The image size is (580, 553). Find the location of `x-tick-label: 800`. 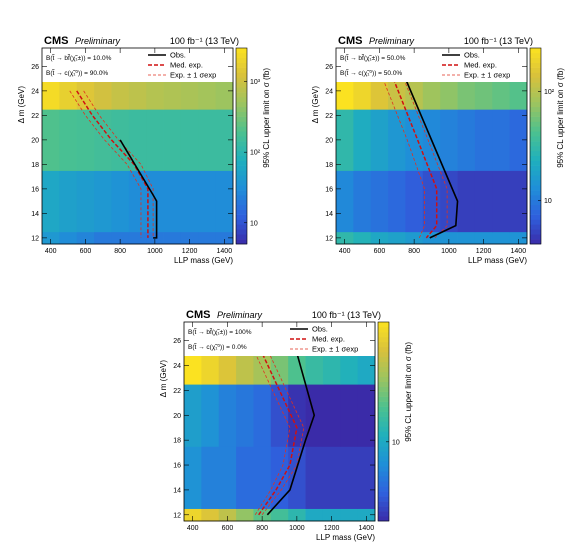

x-tick-label: 800 is located at coordinates (262, 528).